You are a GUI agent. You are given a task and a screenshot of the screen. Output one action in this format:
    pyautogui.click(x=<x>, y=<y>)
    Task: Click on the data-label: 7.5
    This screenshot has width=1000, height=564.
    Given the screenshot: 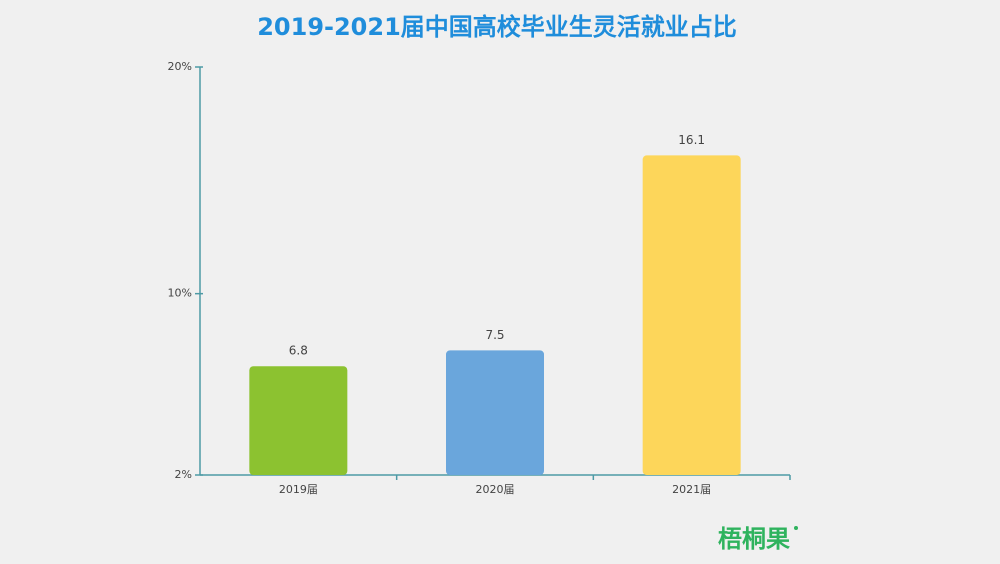 What is the action you would take?
    pyautogui.click(x=494, y=335)
    